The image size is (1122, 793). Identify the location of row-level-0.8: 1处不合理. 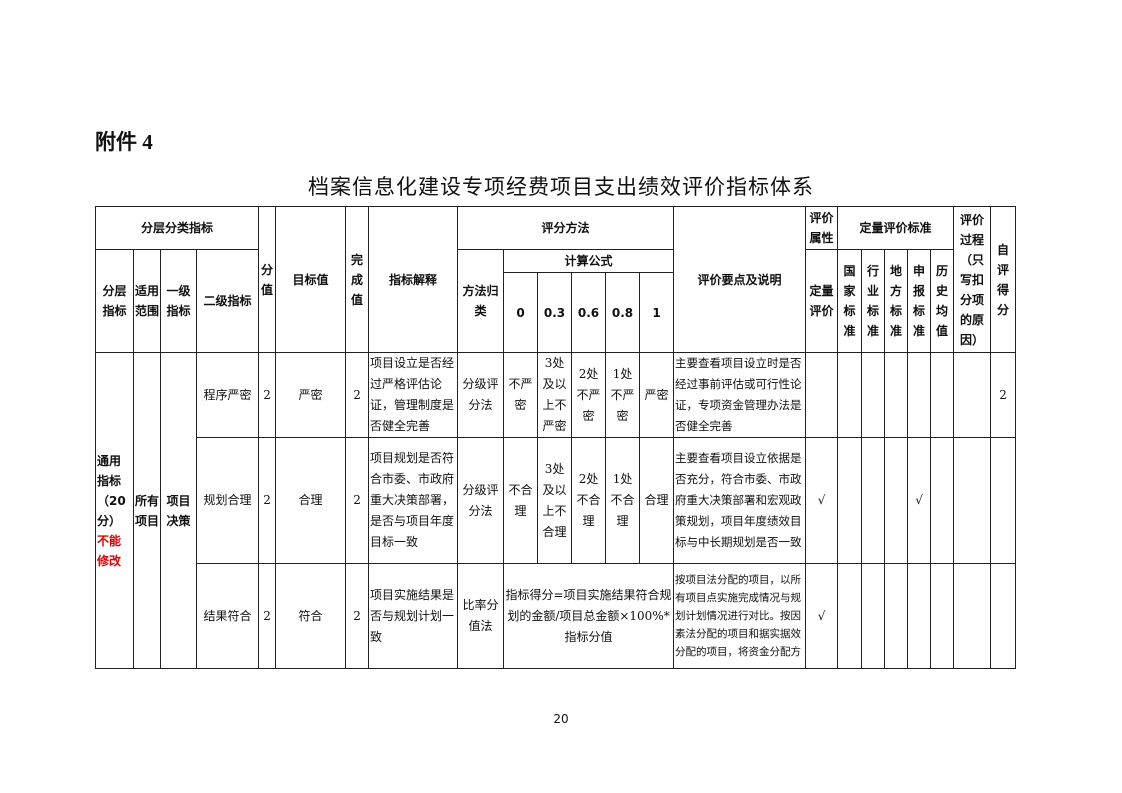
(623, 500).